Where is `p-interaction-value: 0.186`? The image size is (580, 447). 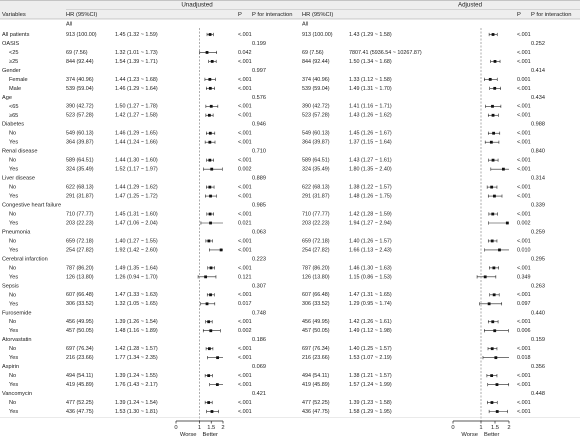 p-interaction-value: 0.186 is located at coordinates (259, 340).